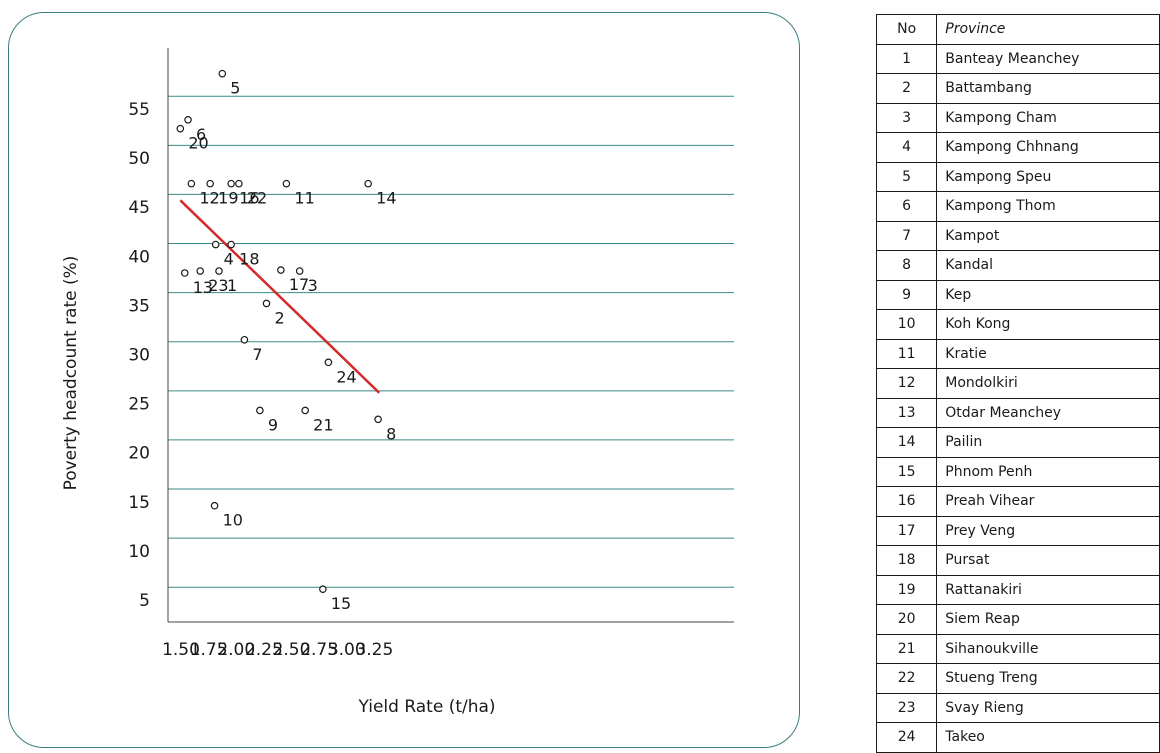 The width and height of the screenshot is (1160, 753). What do you see at coordinates (907, 649) in the screenshot?
I see `row-number: 21` at bounding box center [907, 649].